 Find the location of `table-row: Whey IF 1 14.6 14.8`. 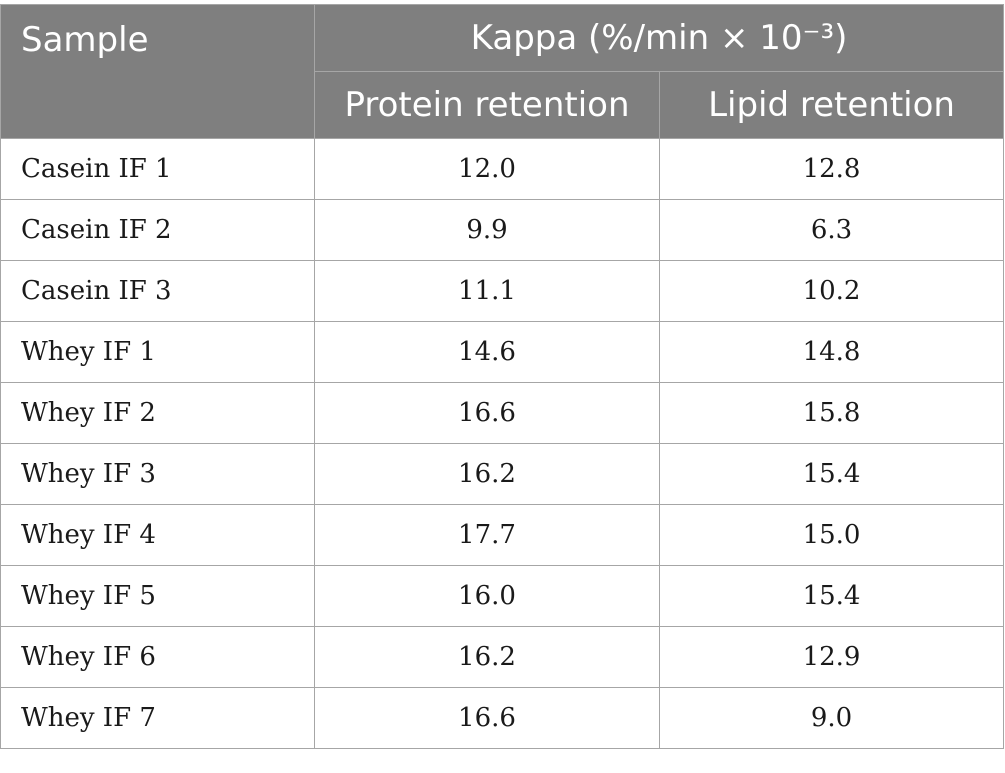

table-row: Whey IF 1 14.6 14.8 is located at coordinates (502, 352).